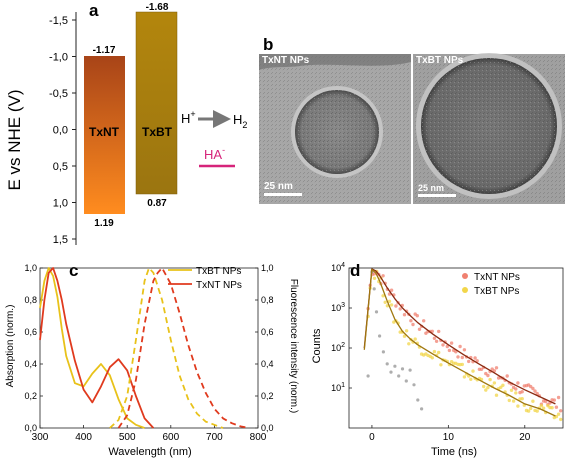 The height and width of the screenshot is (464, 567). I want to click on hydrogen-reaction: H+ H2, so click(214, 119).